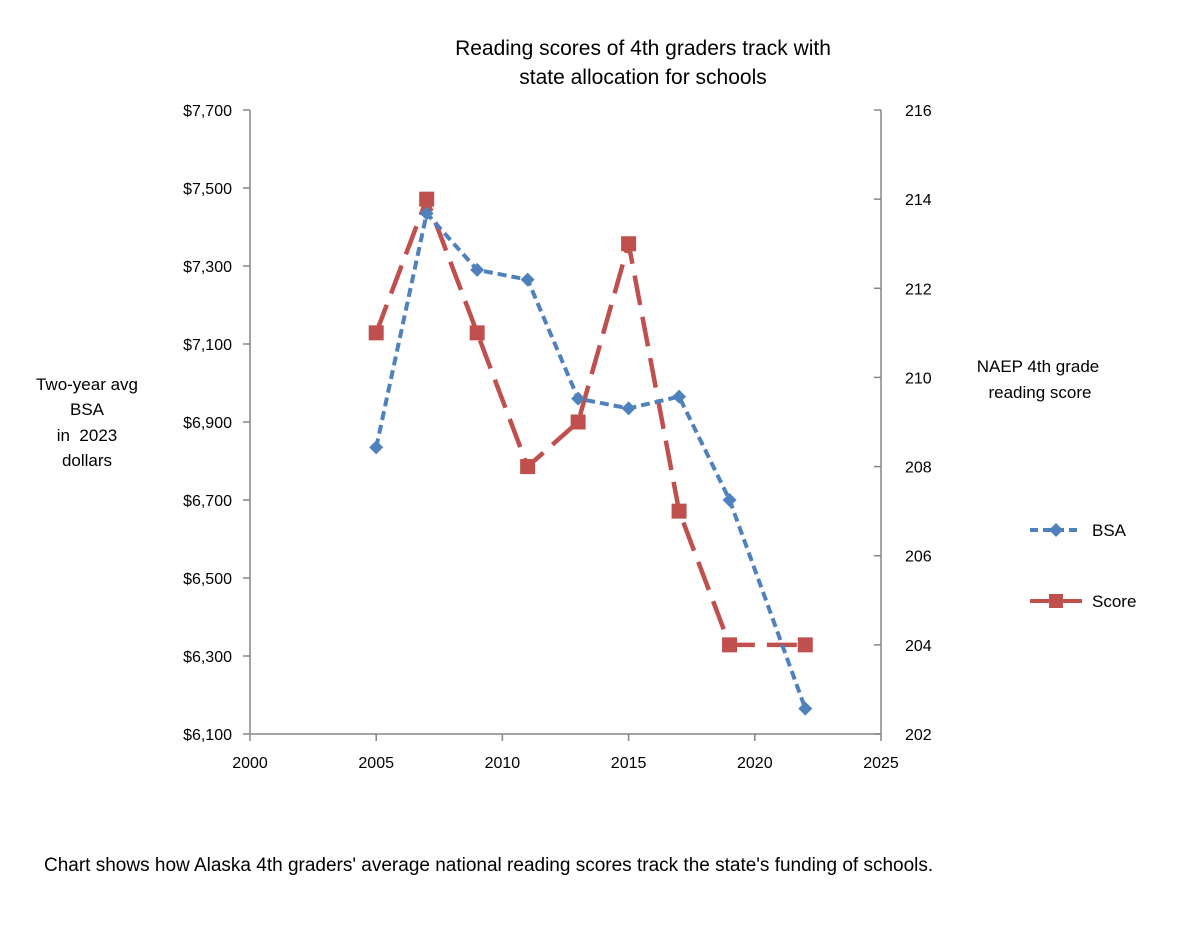  What do you see at coordinates (207, 111) in the screenshot?
I see `left-tick-label: $7,700` at bounding box center [207, 111].